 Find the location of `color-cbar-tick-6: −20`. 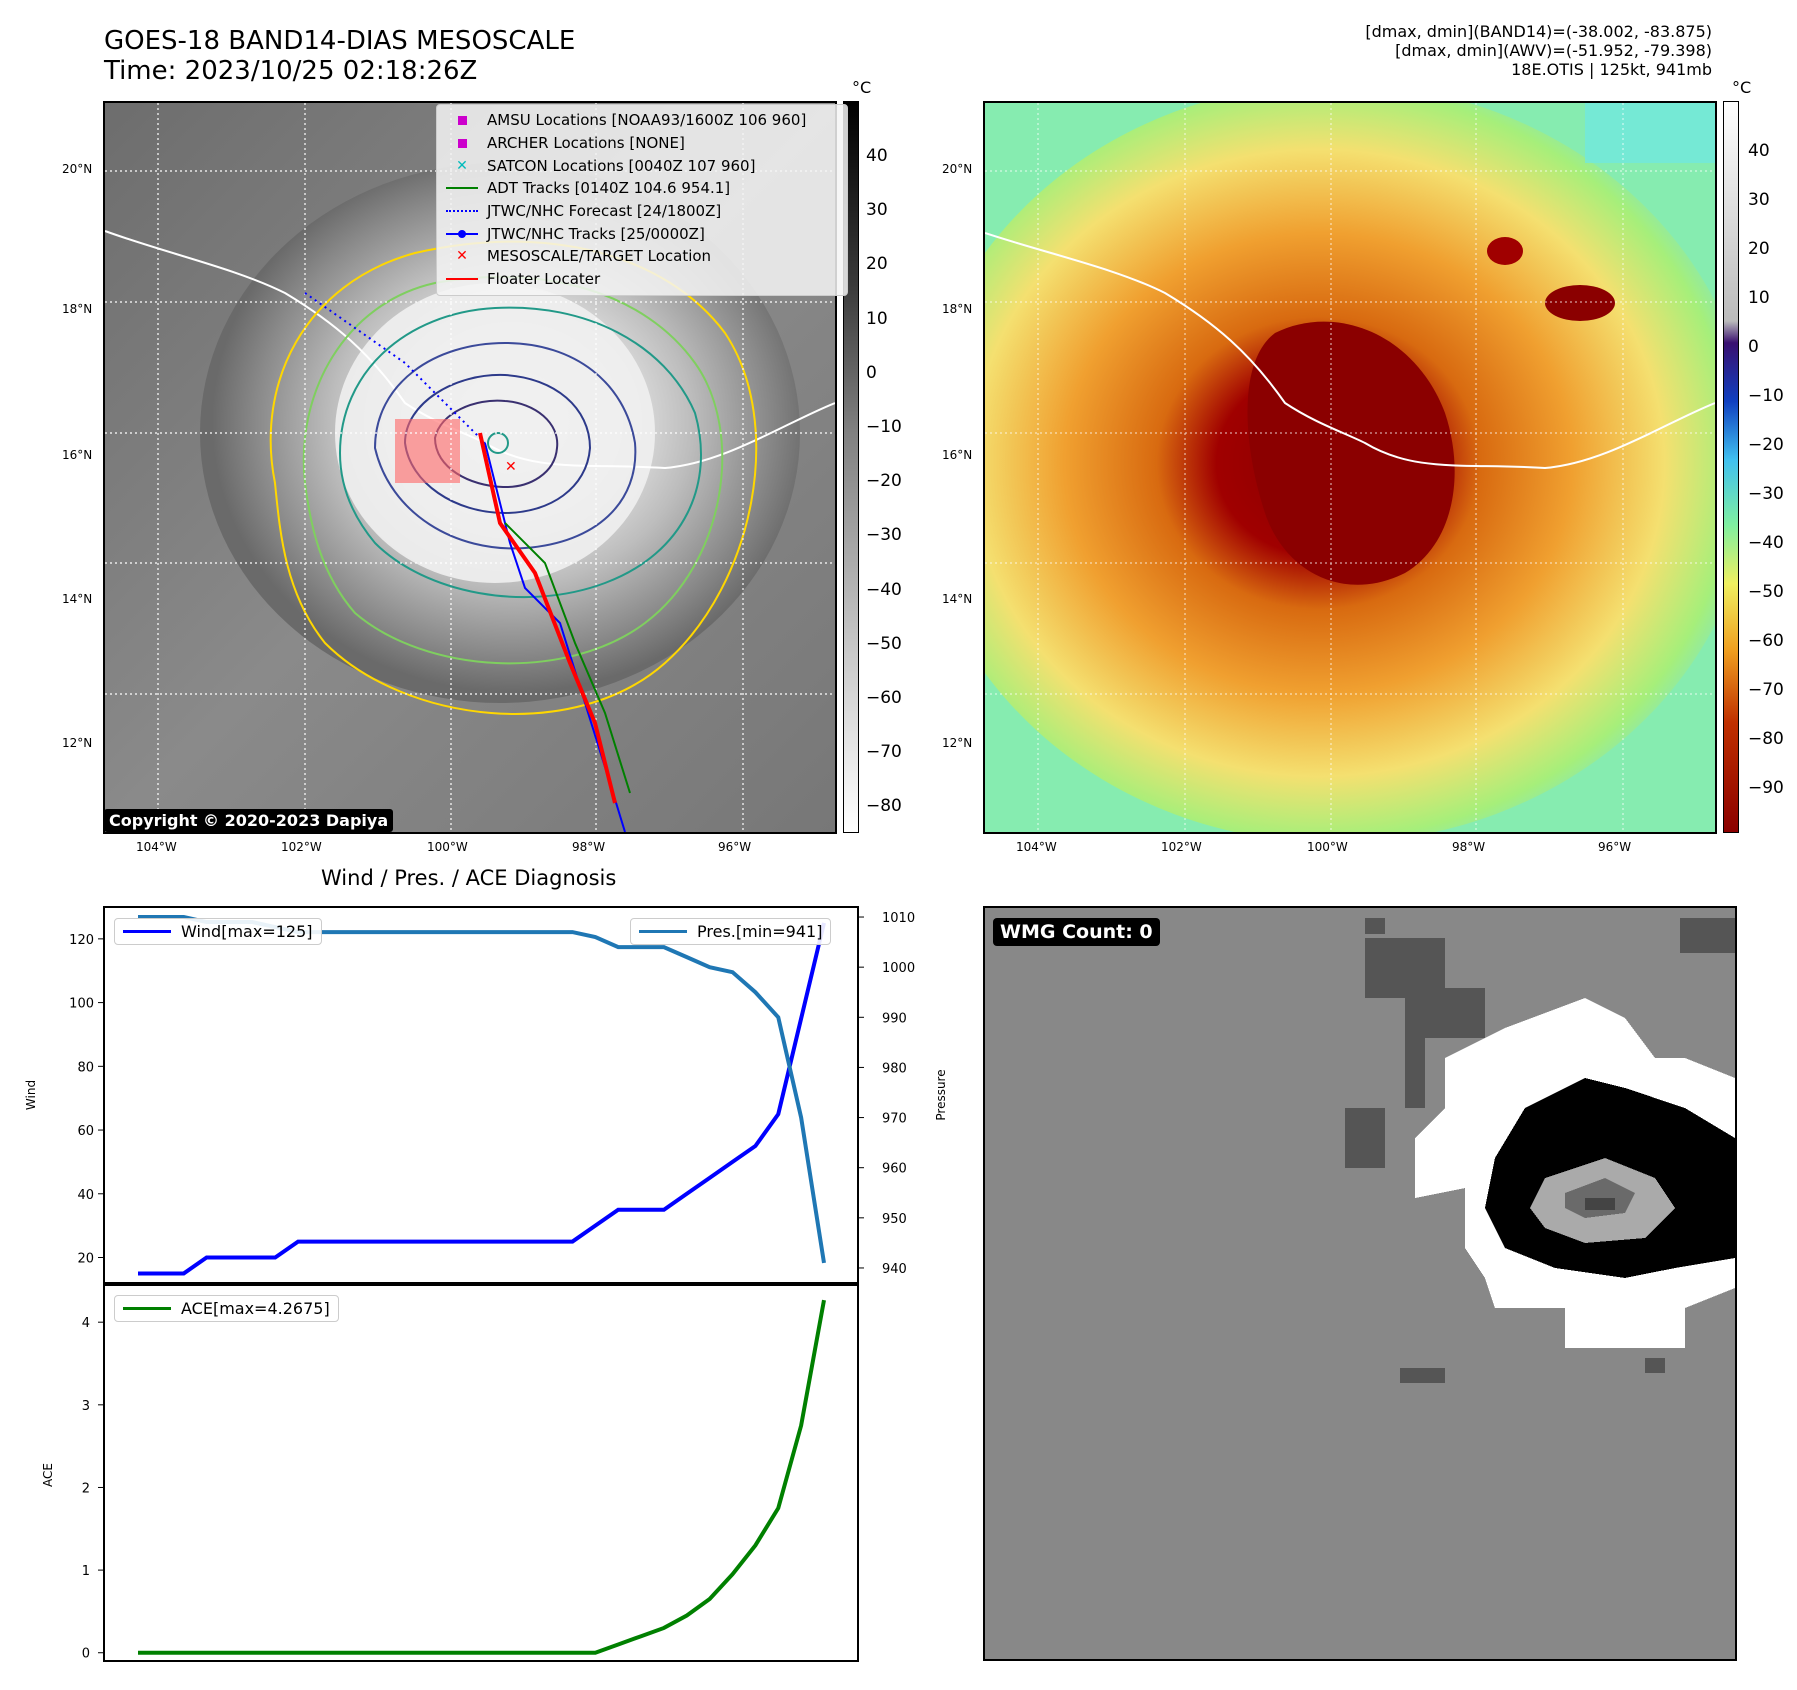

color-cbar-tick-6: −20 is located at coordinates (1766, 445).